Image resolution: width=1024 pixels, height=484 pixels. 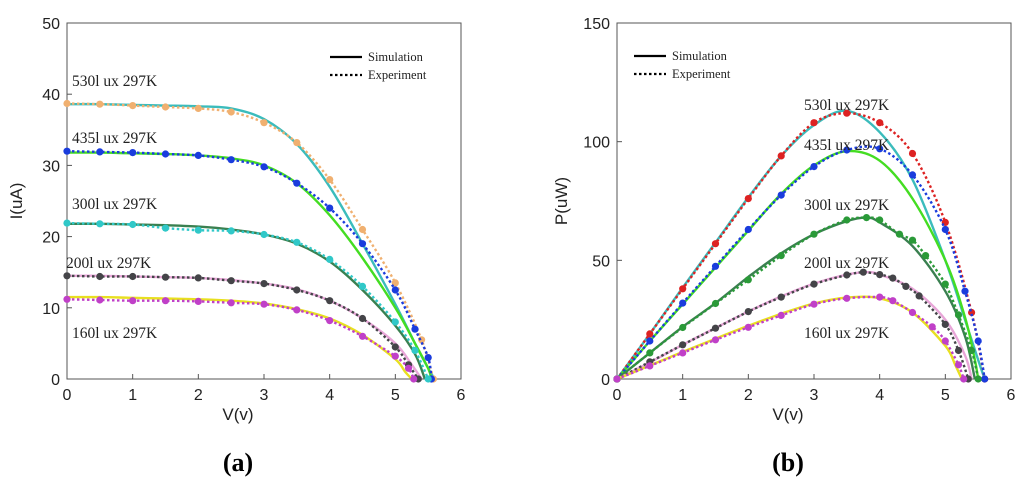 What do you see at coordinates (561, 201) in the screenshot?
I see `y-axis-label: P(uW)` at bounding box center [561, 201].